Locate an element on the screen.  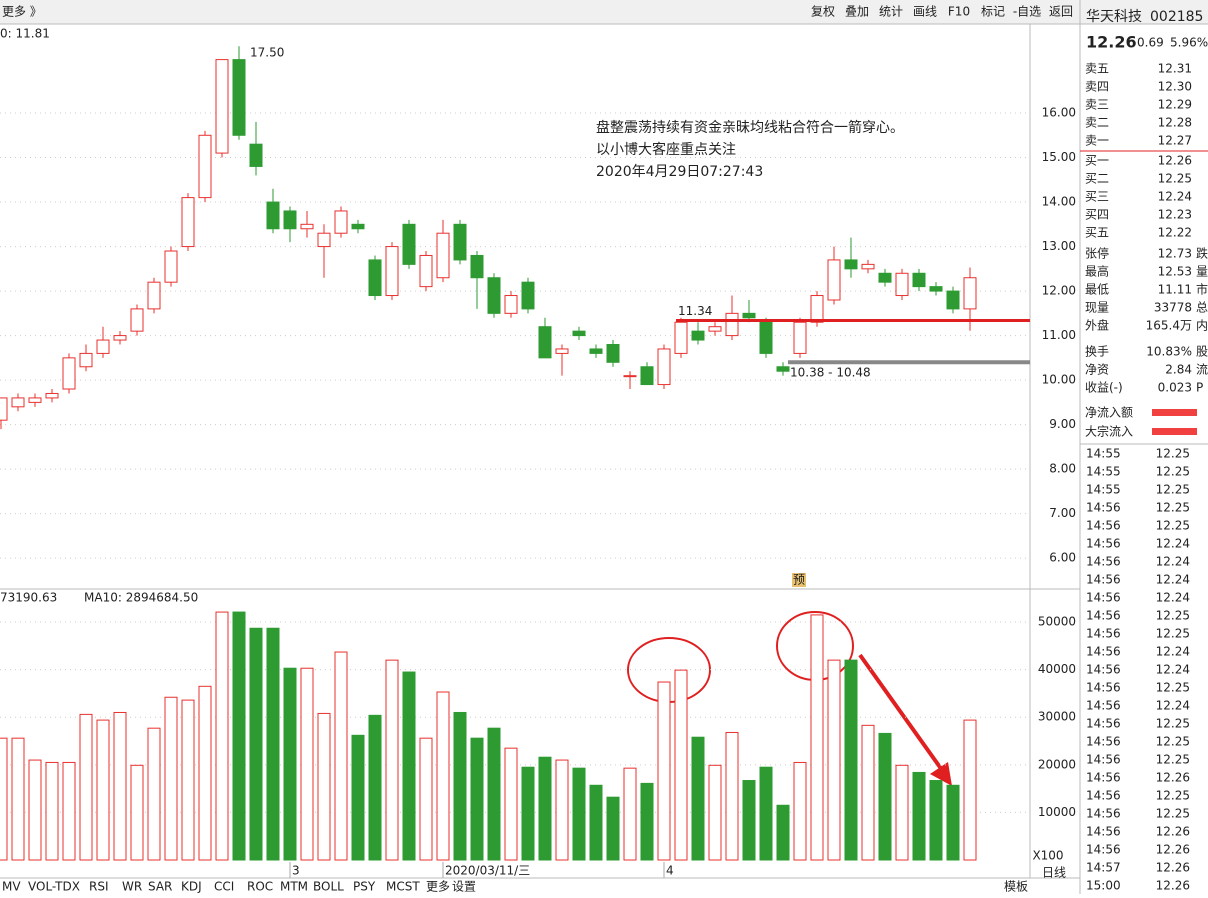
tick-time: 14:55 is located at coordinates (1103, 454).